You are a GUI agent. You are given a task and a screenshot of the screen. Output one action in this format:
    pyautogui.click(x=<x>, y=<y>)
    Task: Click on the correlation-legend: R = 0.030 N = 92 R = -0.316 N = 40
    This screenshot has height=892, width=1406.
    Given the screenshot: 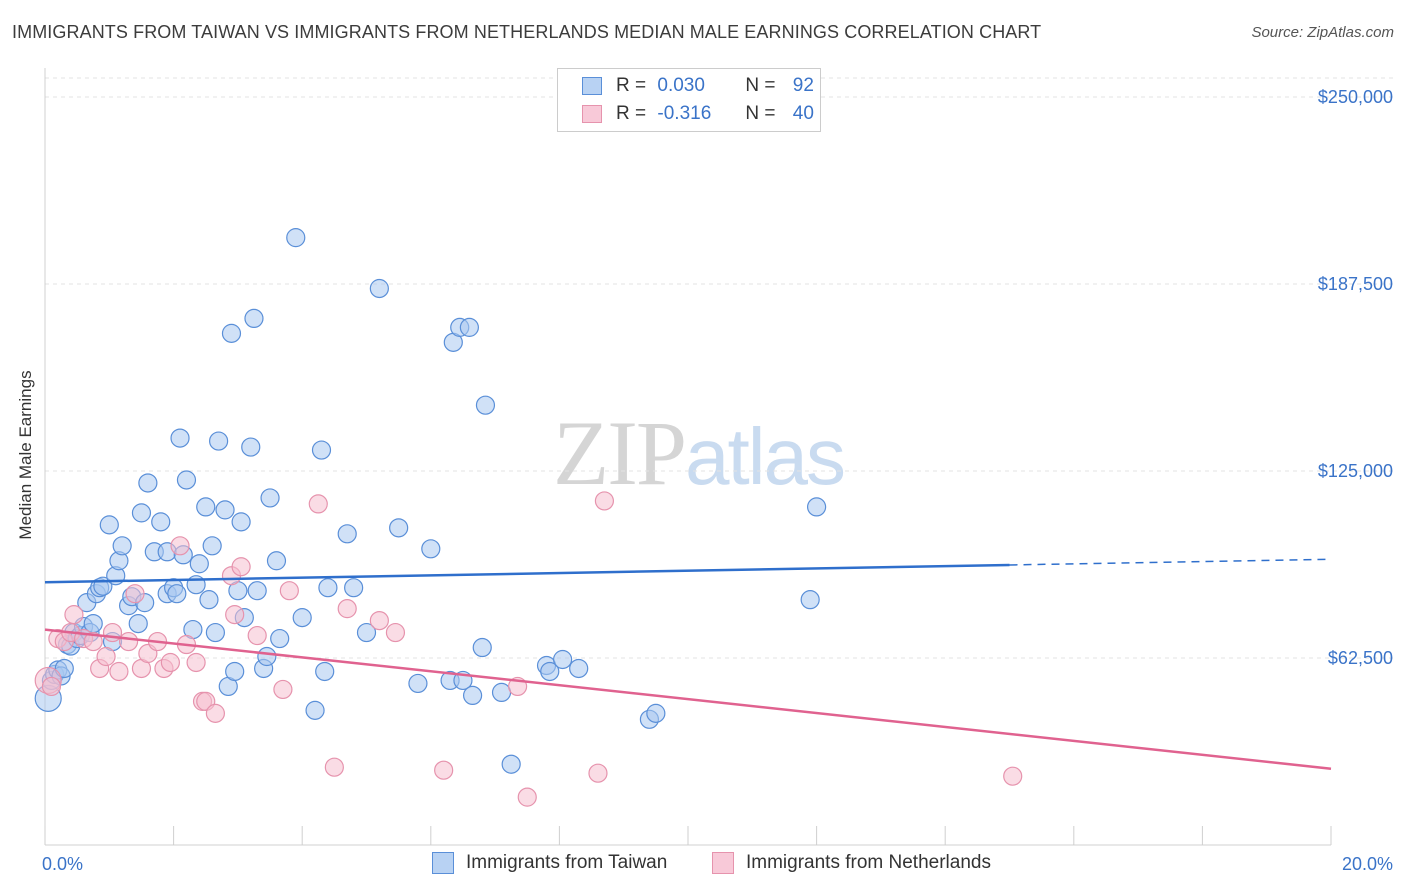 What is the action you would take?
    pyautogui.click(x=689, y=100)
    